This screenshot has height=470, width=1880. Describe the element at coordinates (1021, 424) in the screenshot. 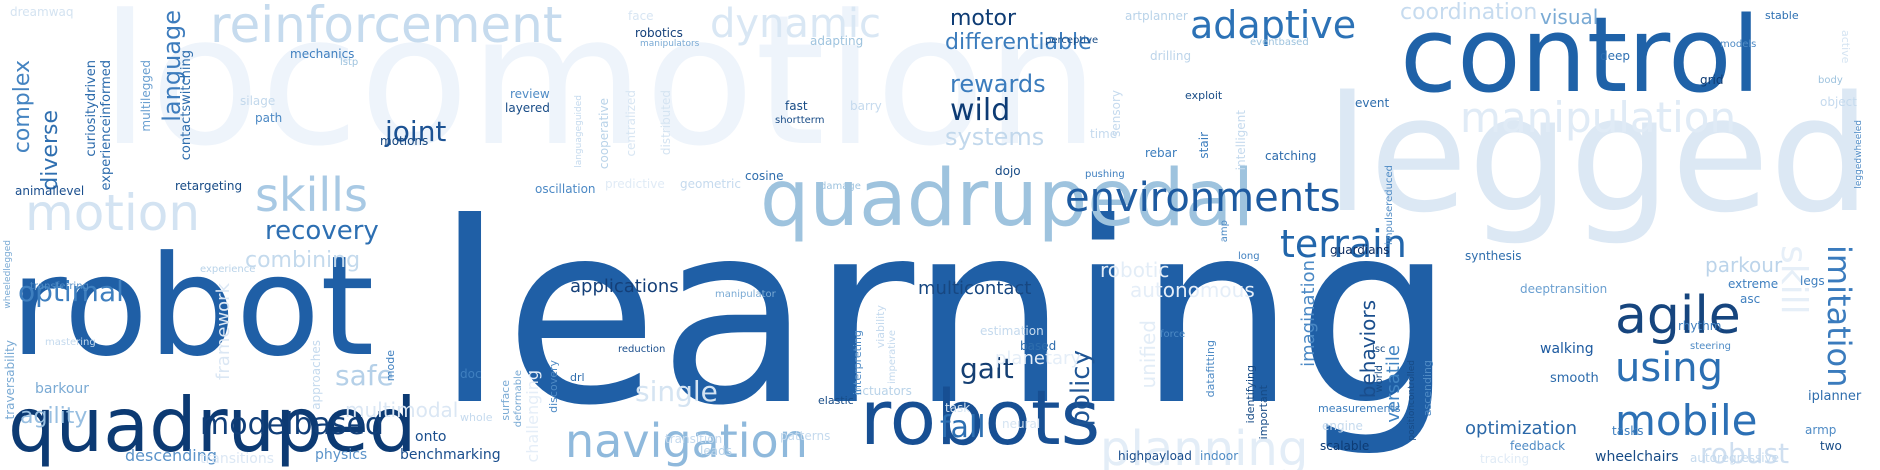

I see `word-neural: neural` at that location.